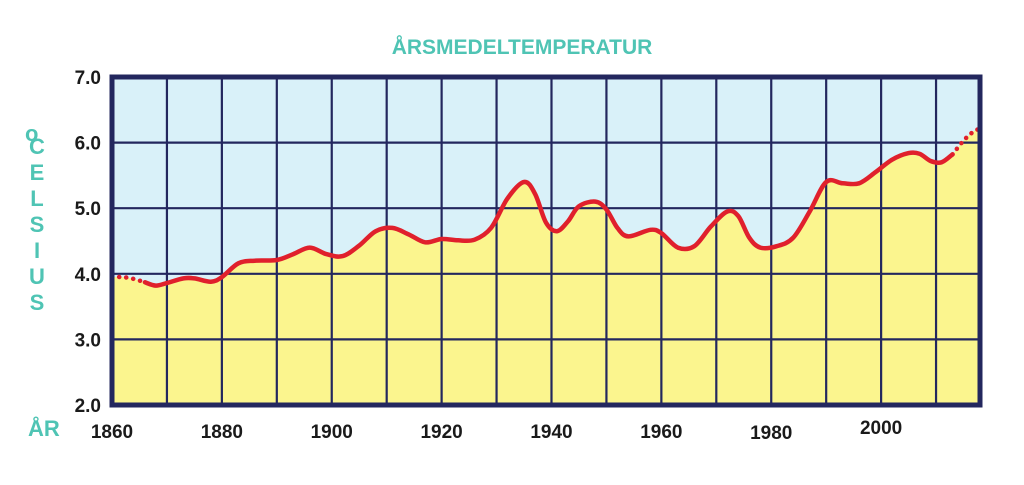 The height and width of the screenshot is (485, 1024). Describe the element at coordinates (37, 276) in the screenshot. I see `y-axis-label-letter: U` at that location.